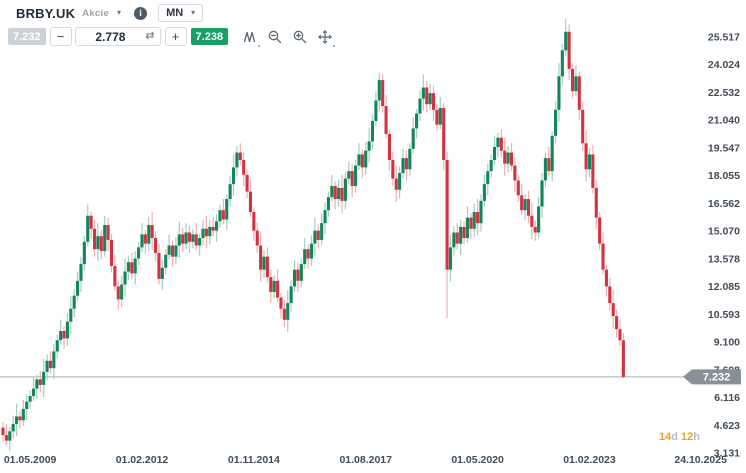 This screenshot has height=473, width=746. I want to click on symbol-dropdown-caret-icon: ▾, so click(119, 12).